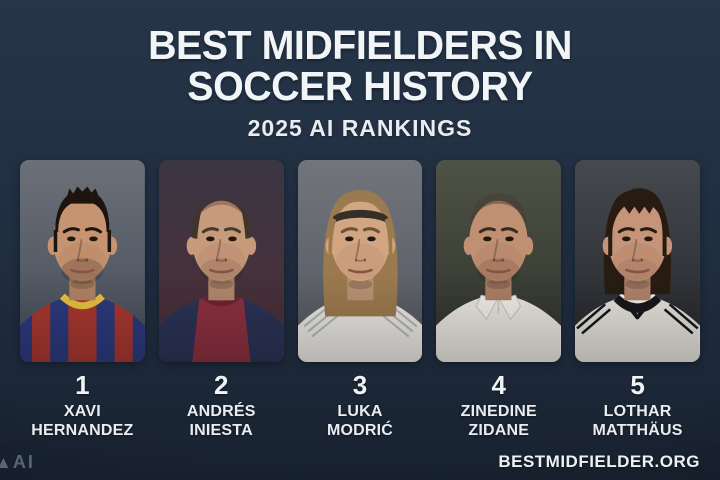  Describe the element at coordinates (82, 430) in the screenshot. I see `player-name-line2: HERNANDEZ` at that location.